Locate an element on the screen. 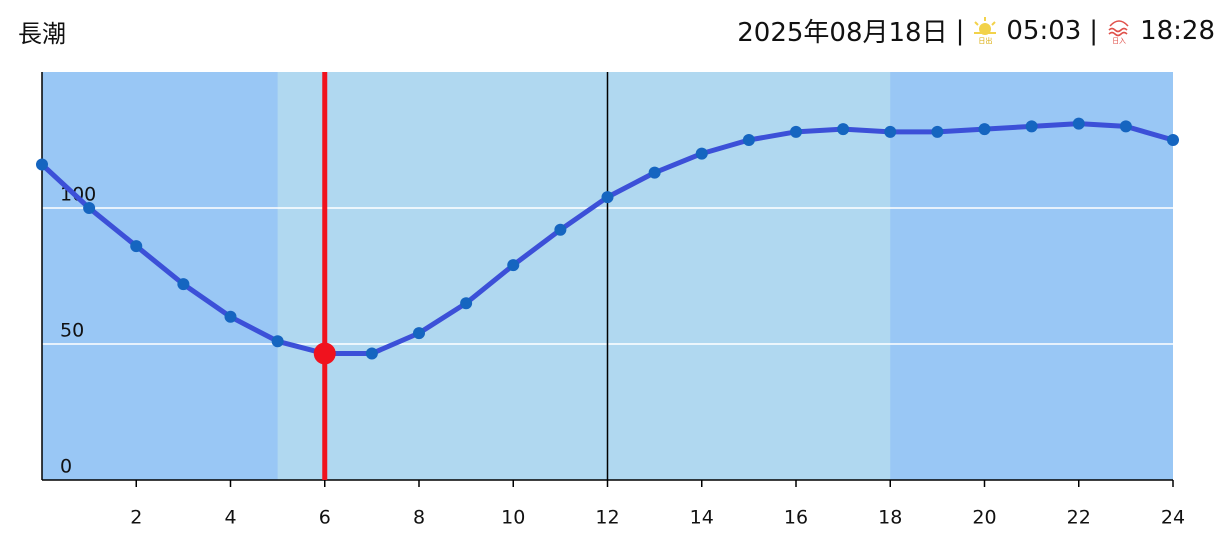  sunrise-time: 05:03 is located at coordinates (1044, 30).